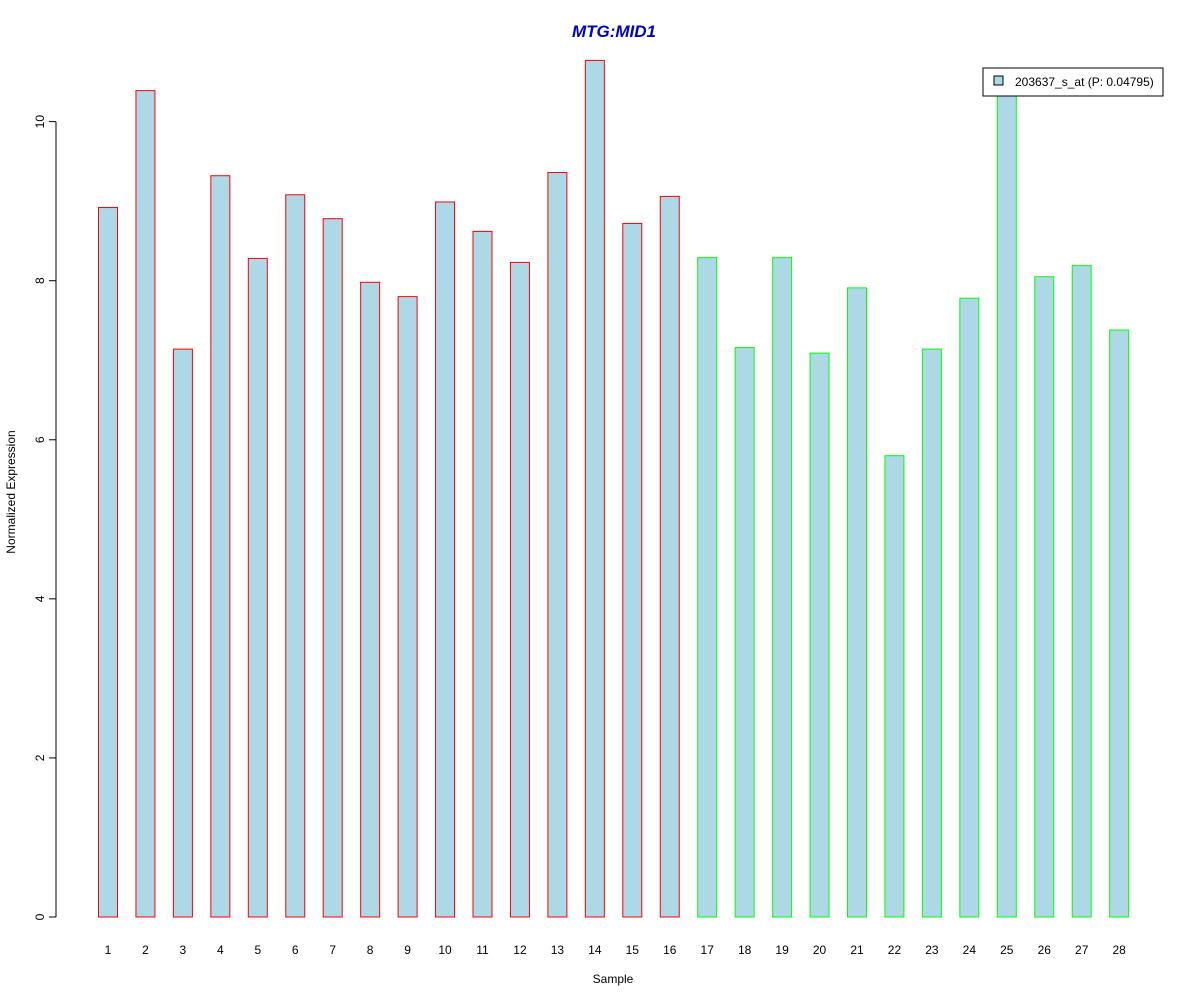 Image resolution: width=1200 pixels, height=1000 pixels. I want to click on x-tick-label: 24, so click(970, 950).